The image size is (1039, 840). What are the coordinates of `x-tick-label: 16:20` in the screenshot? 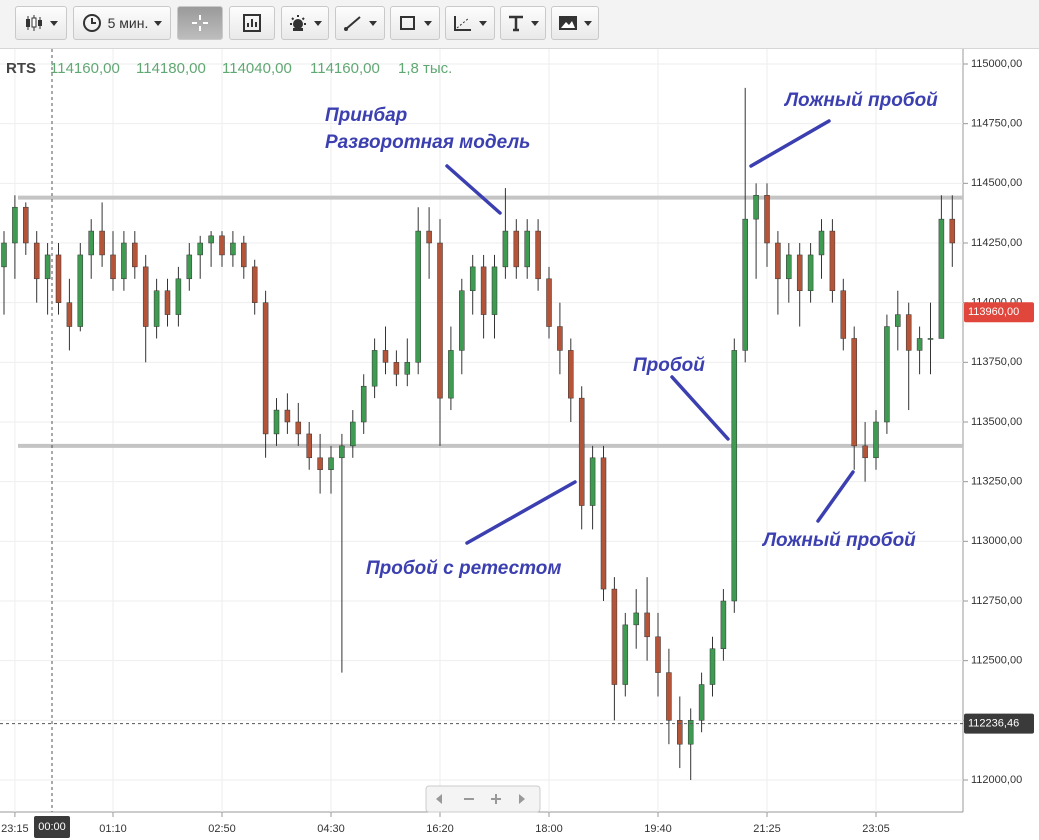 It's located at (440, 829).